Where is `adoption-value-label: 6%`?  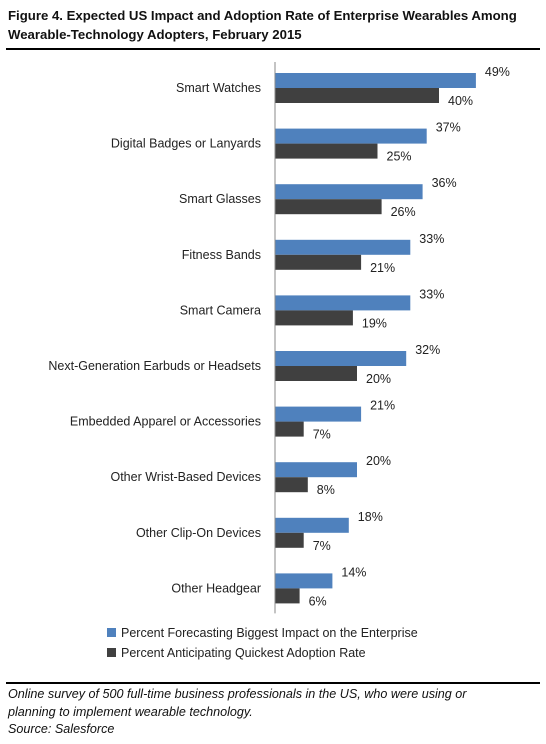 adoption-value-label: 6% is located at coordinates (318, 601).